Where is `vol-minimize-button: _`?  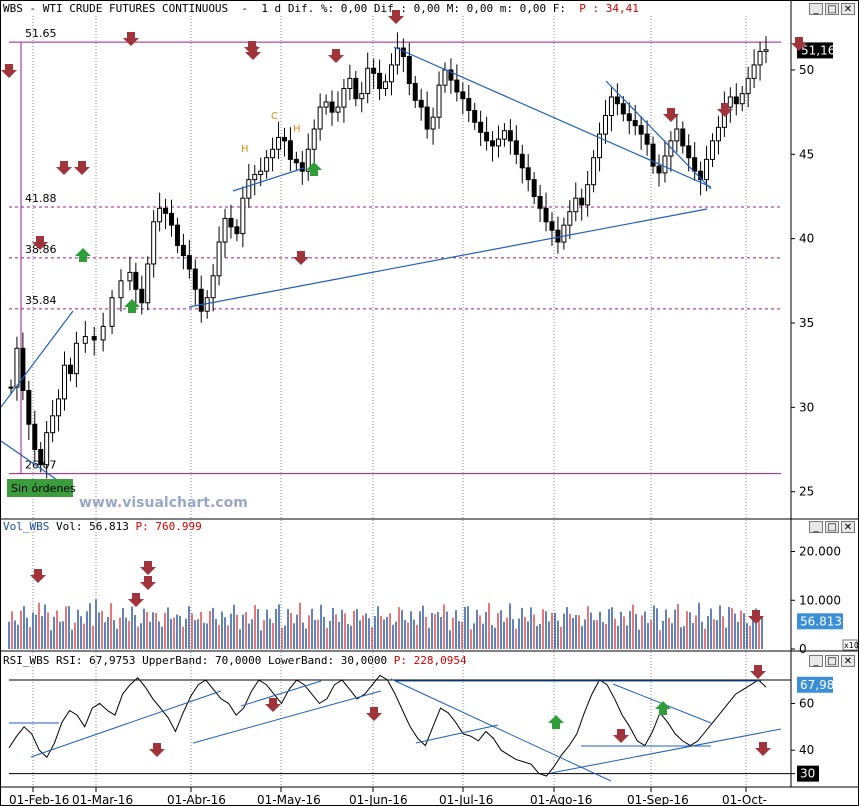
vol-minimize-button: _ is located at coordinates (816, 527).